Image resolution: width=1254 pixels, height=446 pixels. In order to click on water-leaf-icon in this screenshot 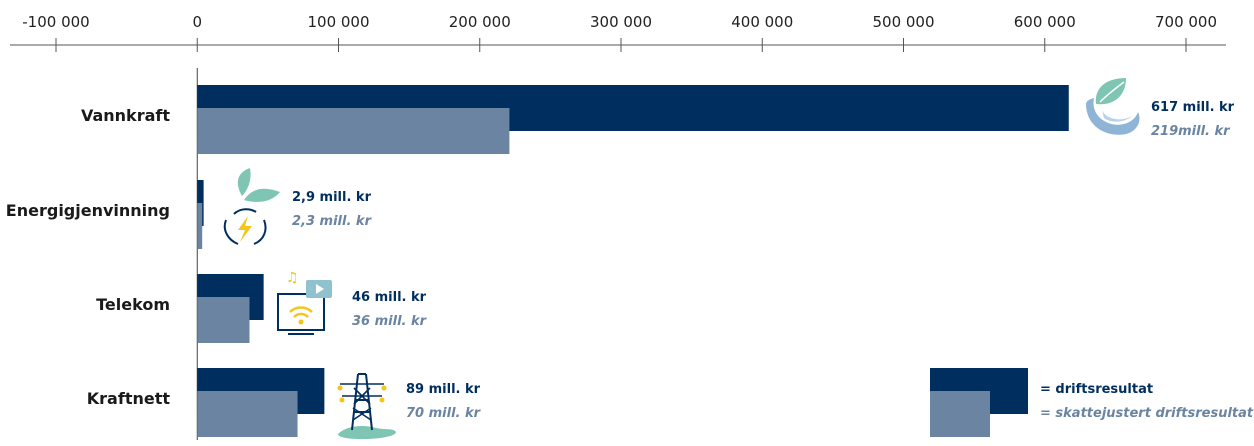, I will do `click(1113, 106)`.